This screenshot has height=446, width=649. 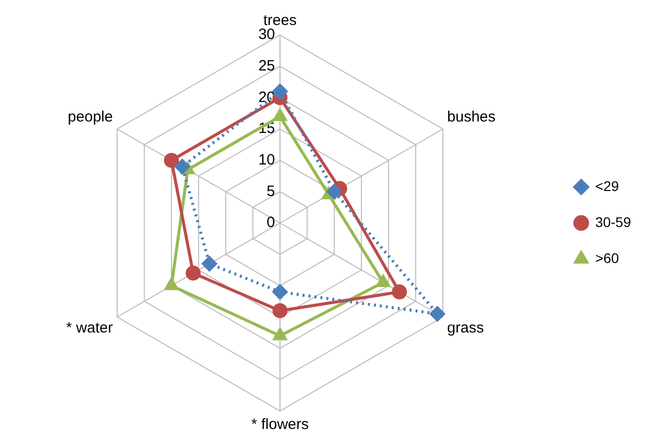 I want to click on spoke-label: * water, so click(x=89, y=328).